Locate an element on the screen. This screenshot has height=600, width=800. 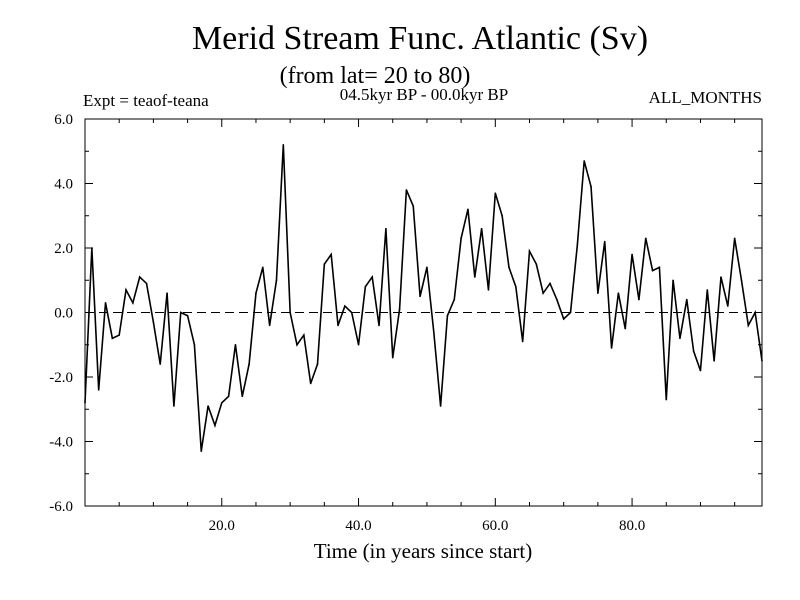
y-tick-label: -6.0 is located at coordinates (61, 507).